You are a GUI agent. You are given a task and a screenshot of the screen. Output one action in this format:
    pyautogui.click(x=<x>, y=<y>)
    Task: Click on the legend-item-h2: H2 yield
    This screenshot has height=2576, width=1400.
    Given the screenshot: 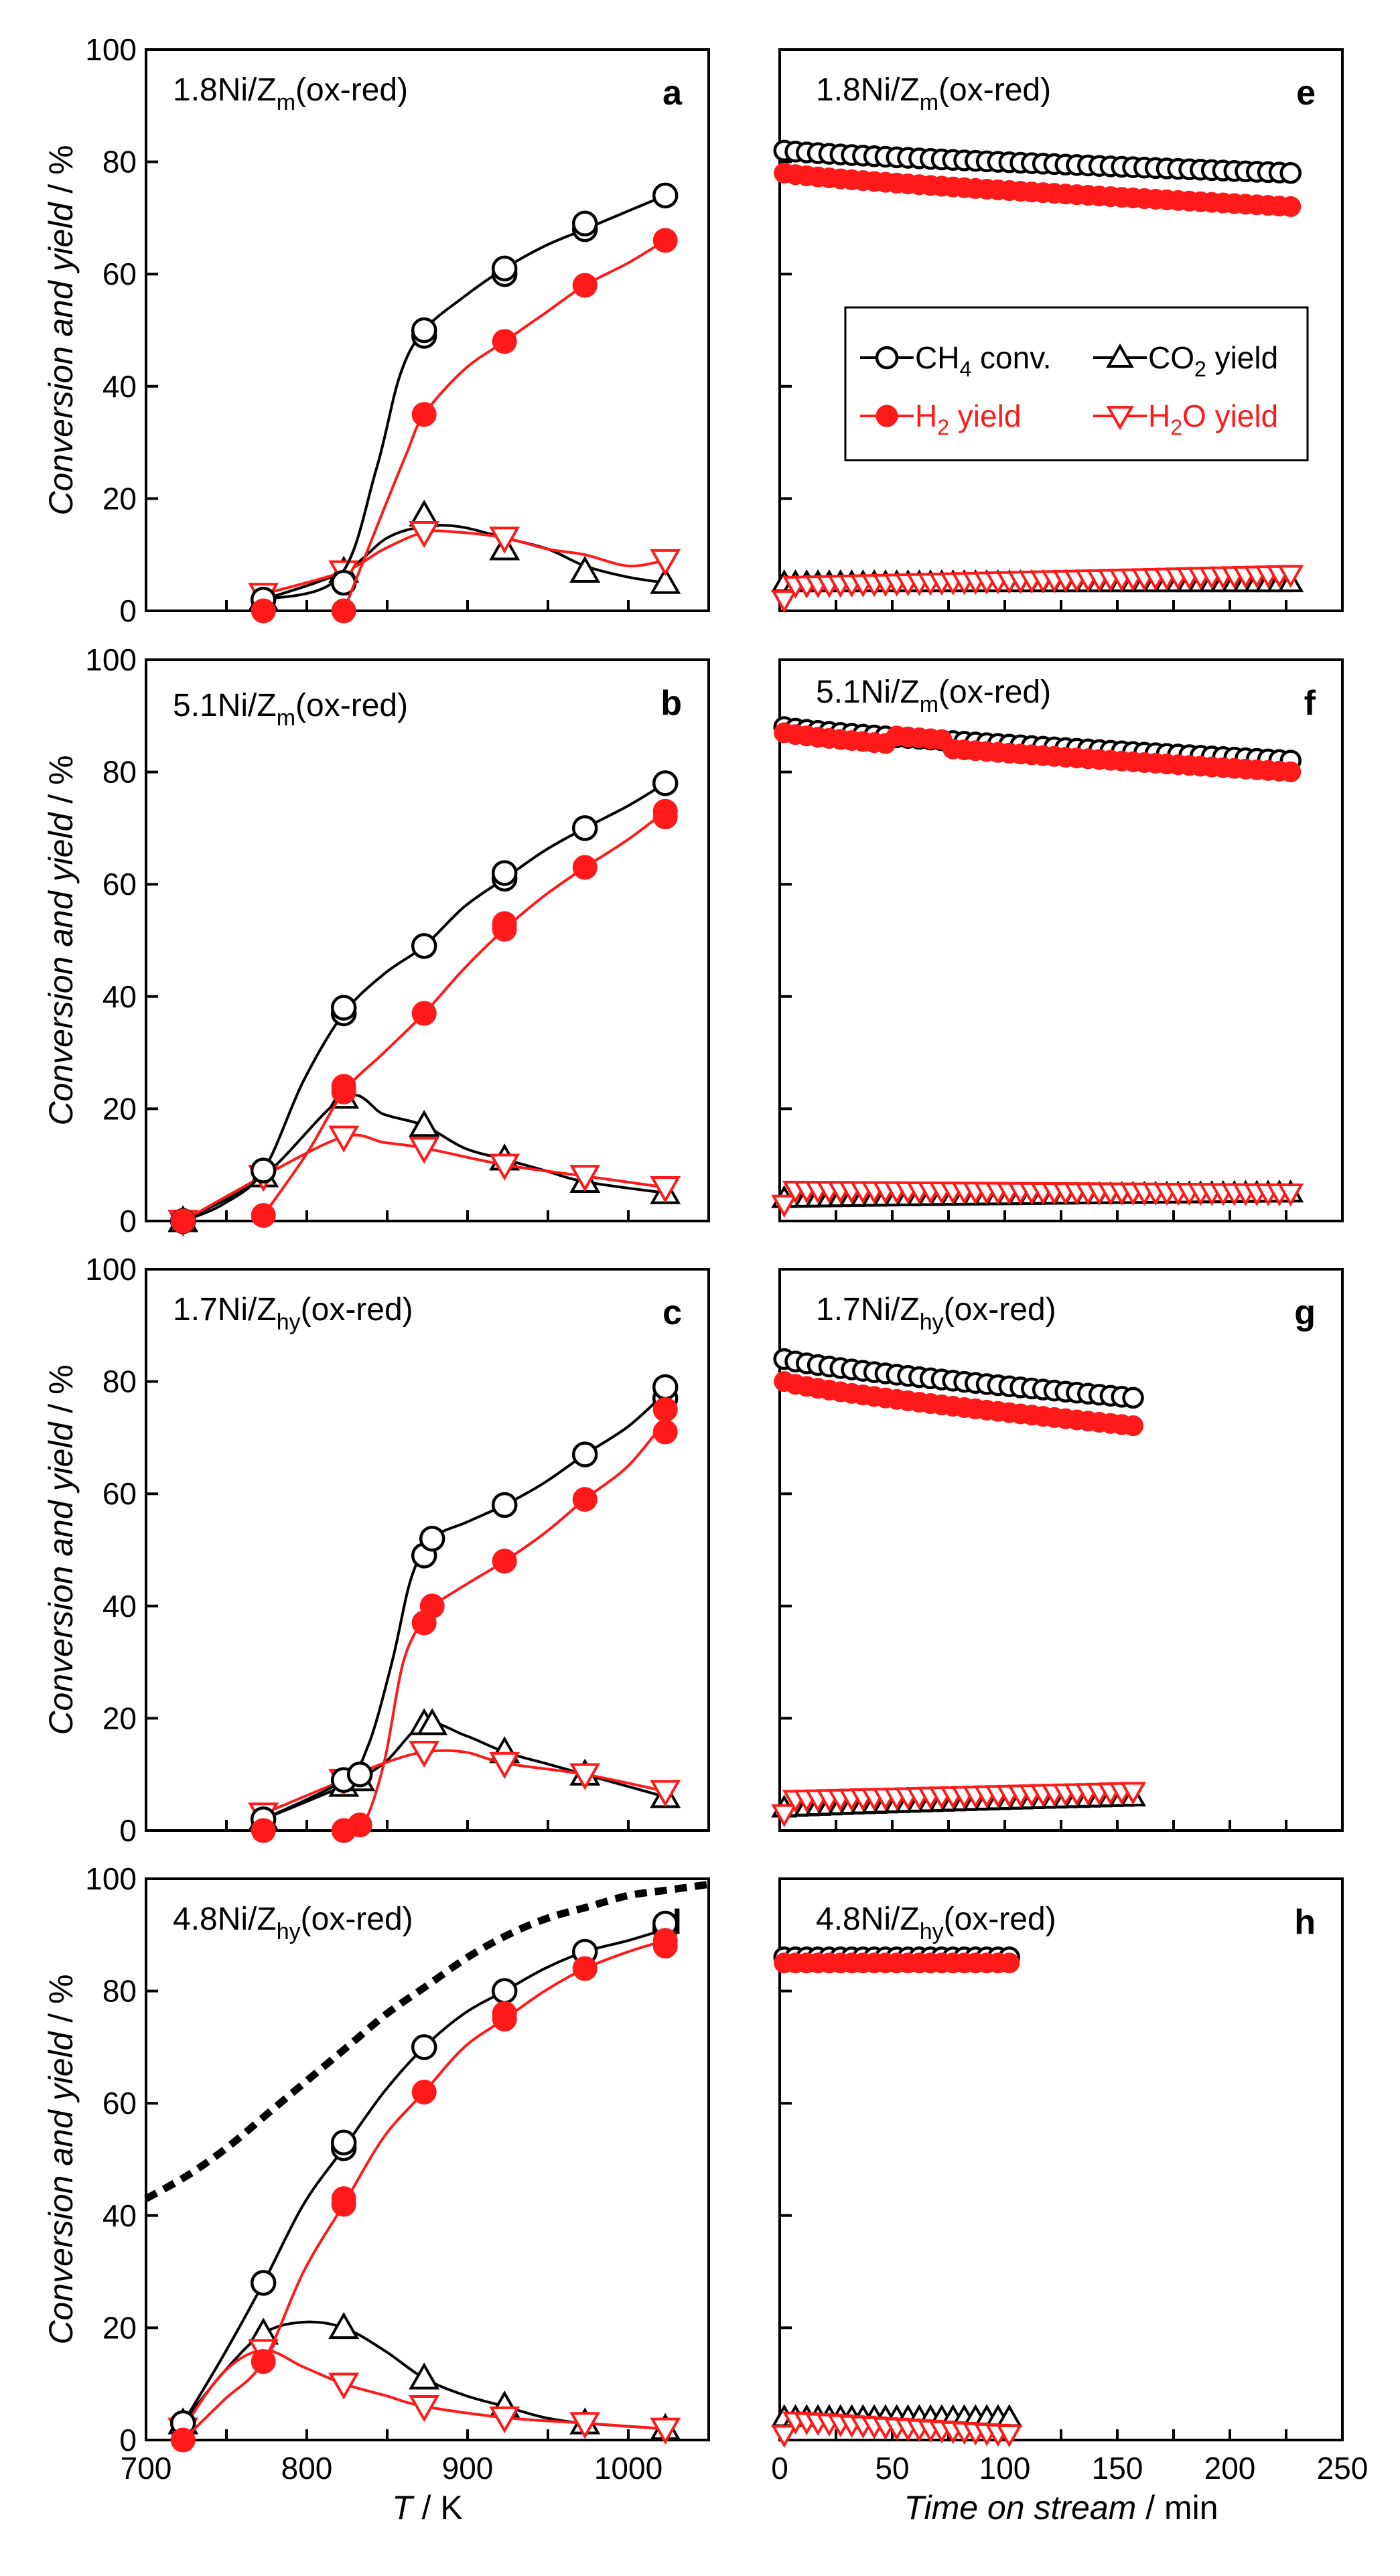 What is the action you would take?
    pyautogui.click(x=941, y=419)
    